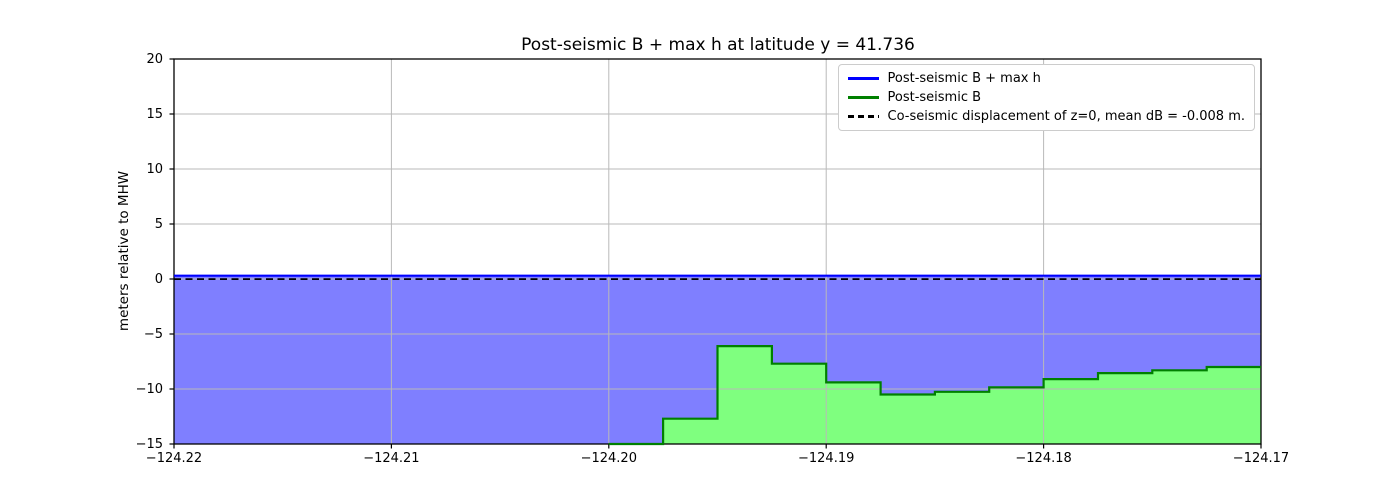 The width and height of the screenshot is (1400, 500). I want to click on y-tick-label: 15, so click(154, 114).